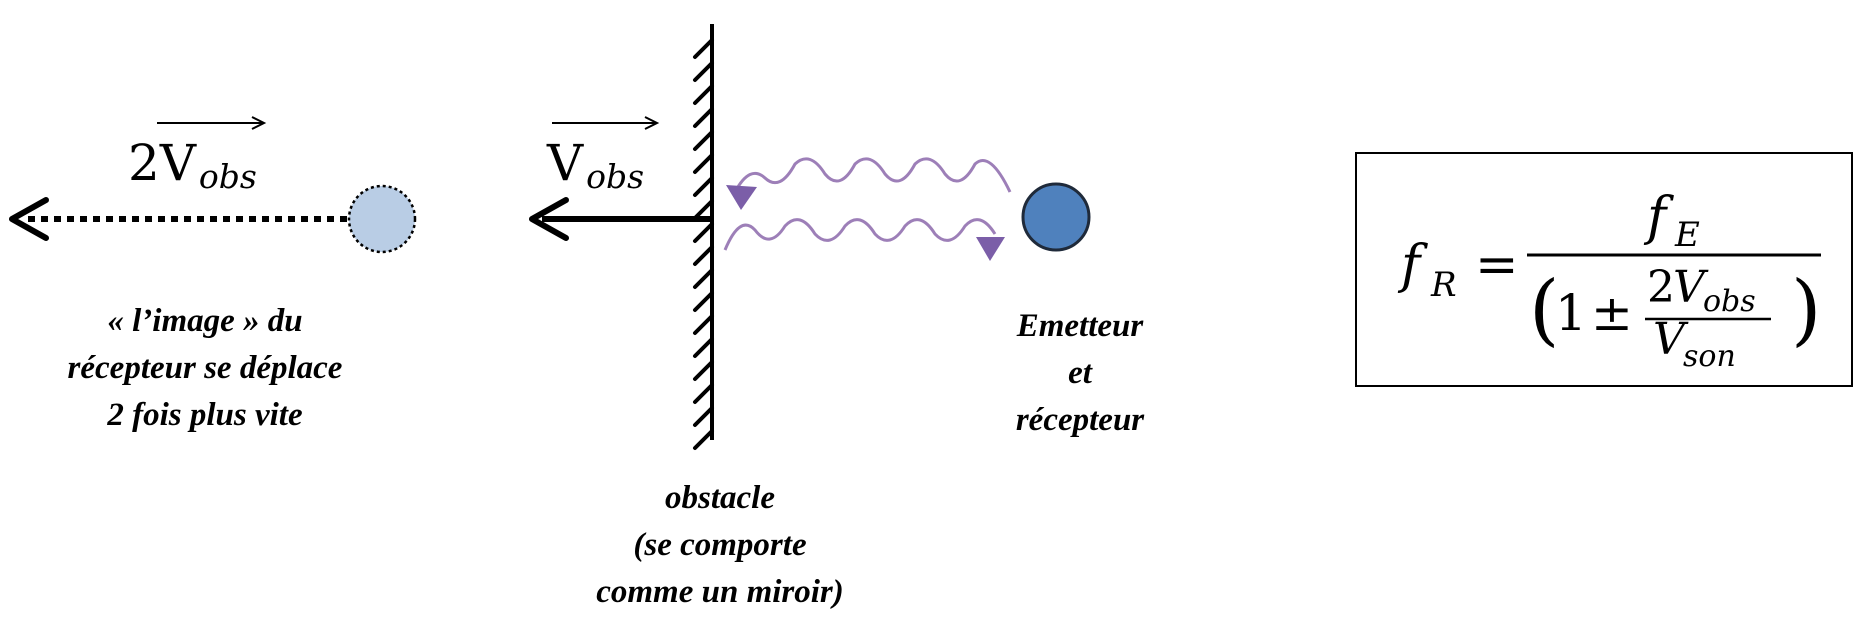  What do you see at coordinates (1661, 287) in the screenshot?
I see `formula-inner-num-coeff: 2` at bounding box center [1661, 287].